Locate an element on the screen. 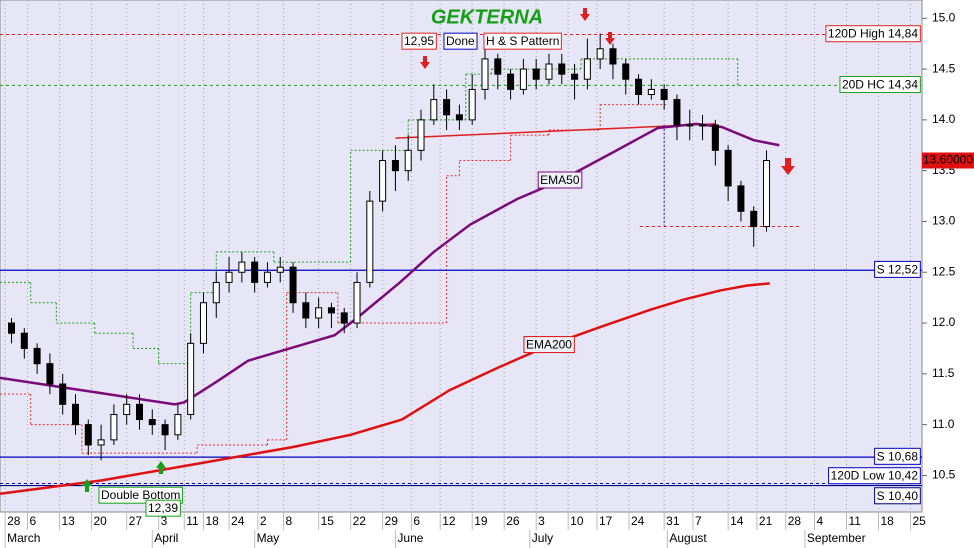 Image resolution: width=974 pixels, height=548 pixels. x-tick-label: 27 is located at coordinates (136, 521).